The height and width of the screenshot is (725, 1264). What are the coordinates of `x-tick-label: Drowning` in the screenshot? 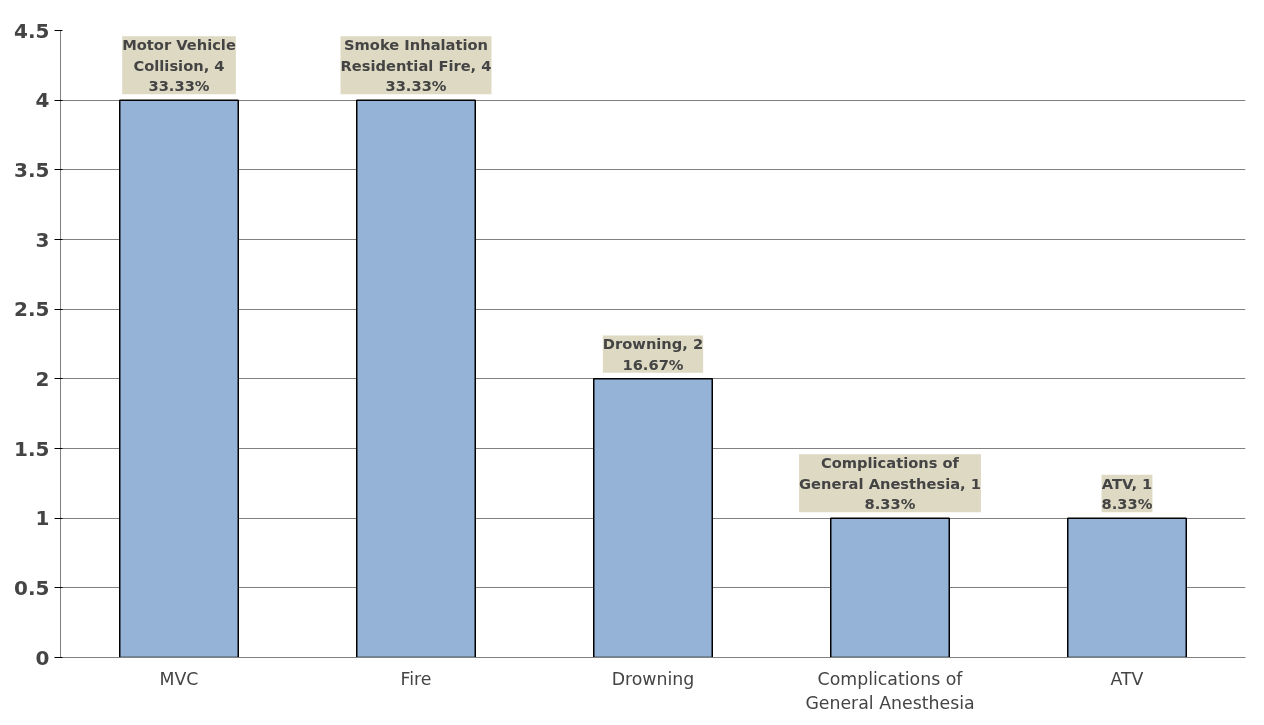 It's located at (653, 678).